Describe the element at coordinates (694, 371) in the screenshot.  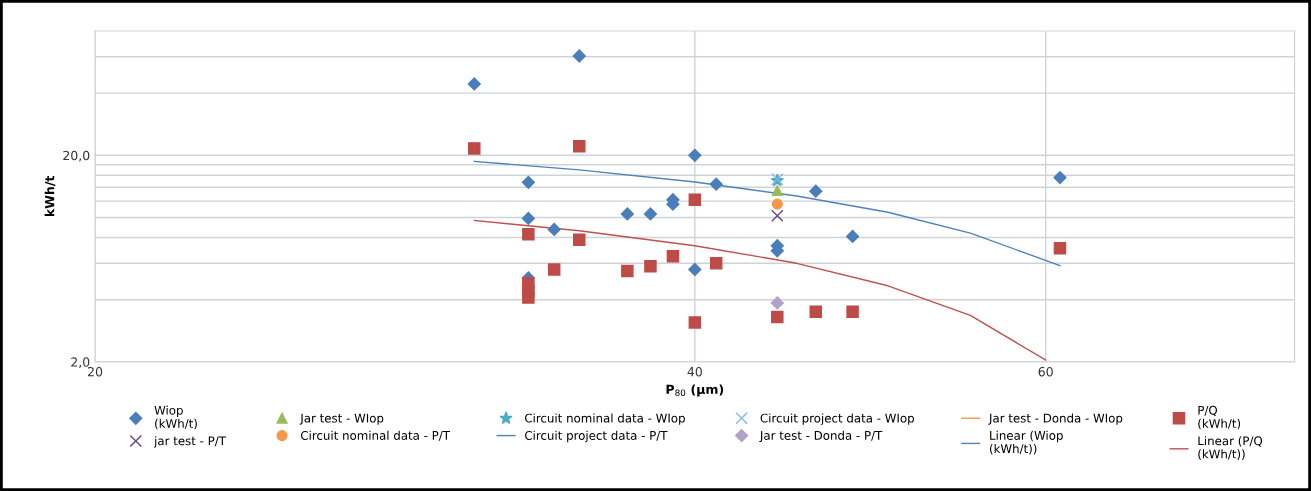
I see `x-tick-label: 40` at that location.